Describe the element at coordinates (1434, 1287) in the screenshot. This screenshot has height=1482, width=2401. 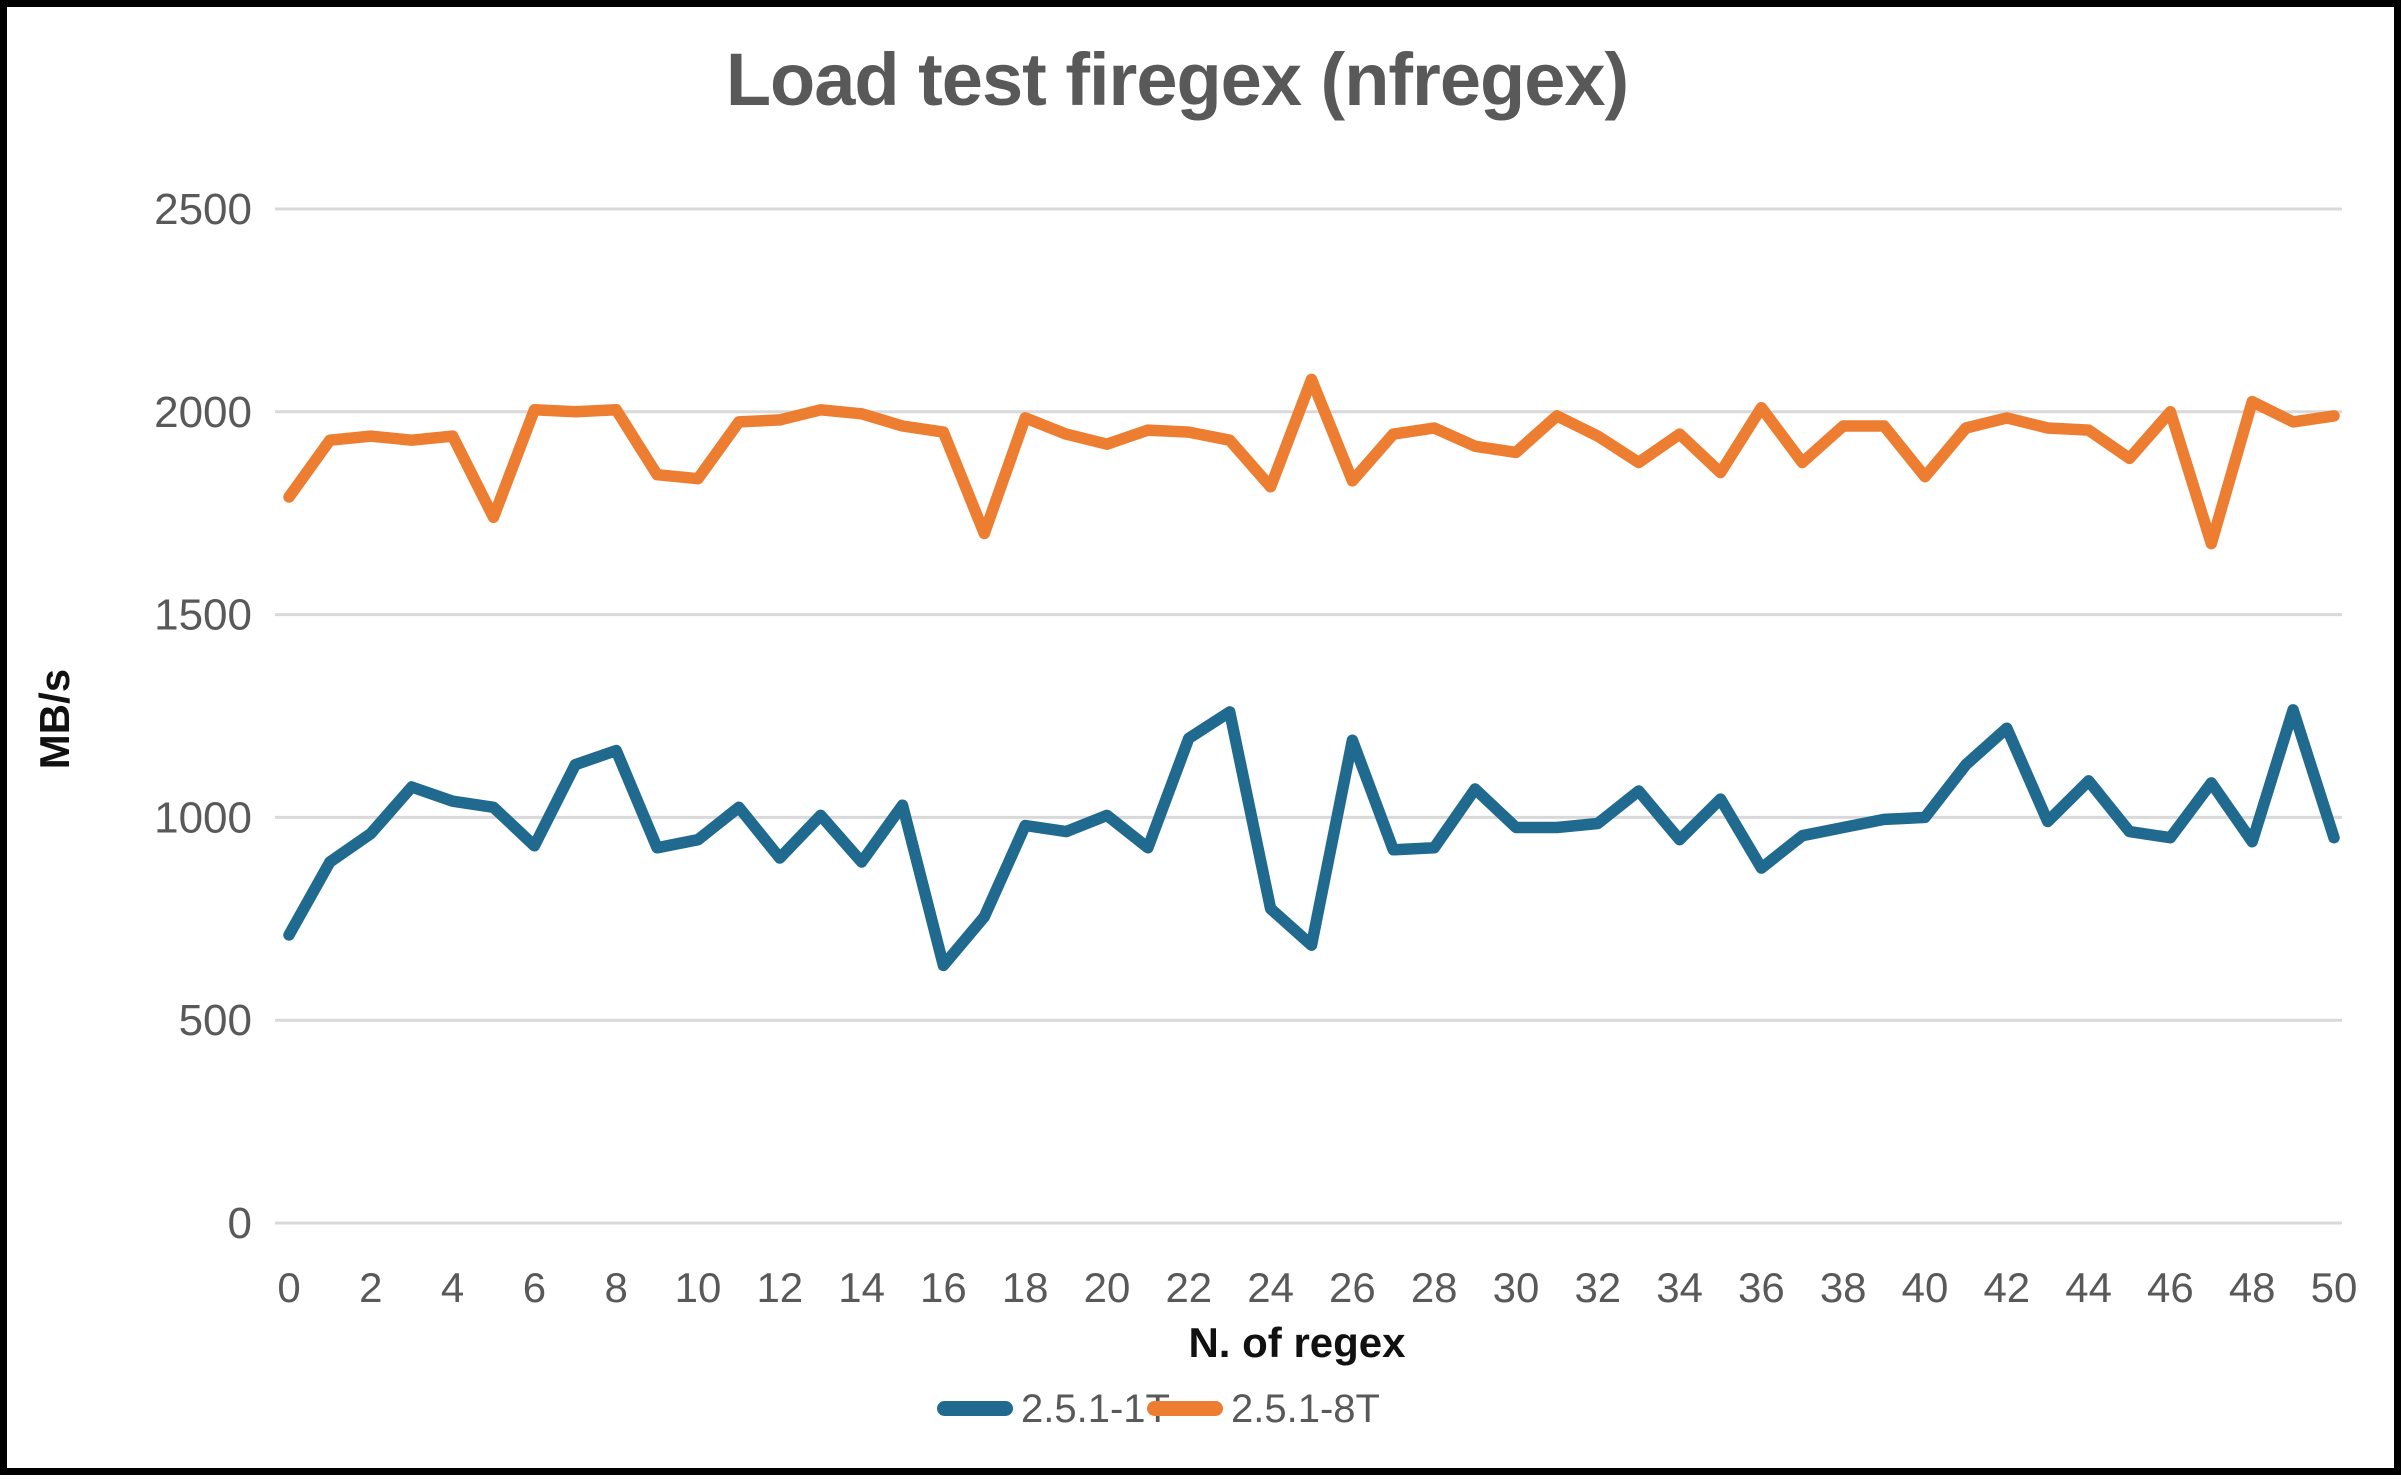
I see `x-tick-label-28: 28` at that location.